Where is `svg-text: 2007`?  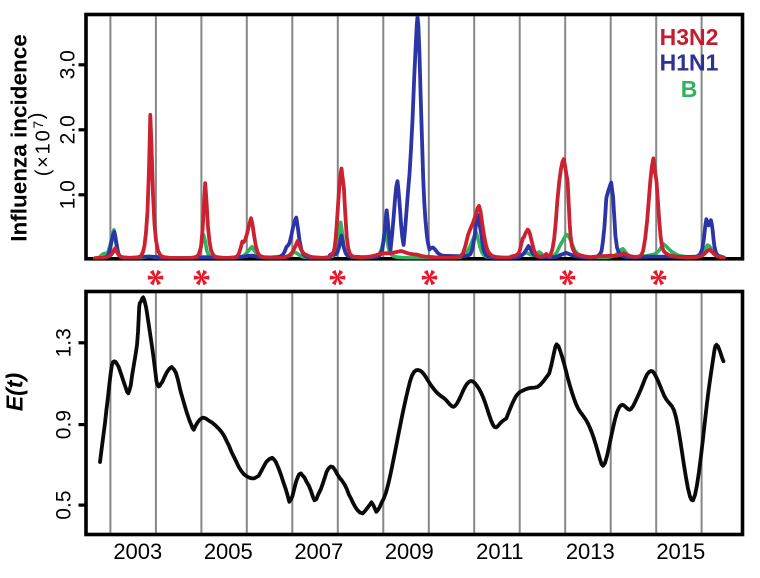
svg-text: 2007 is located at coordinates (318, 551).